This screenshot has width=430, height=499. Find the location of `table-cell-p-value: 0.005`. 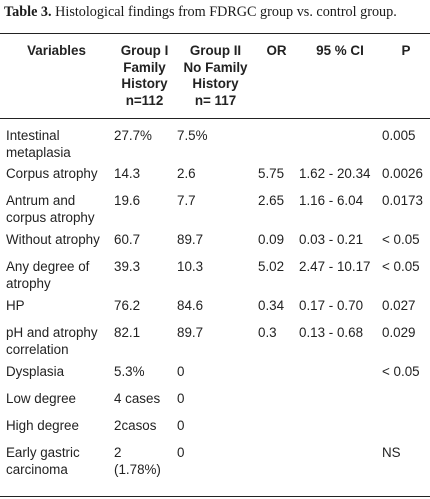

table-cell-p-value: 0.005 is located at coordinates (406, 140).